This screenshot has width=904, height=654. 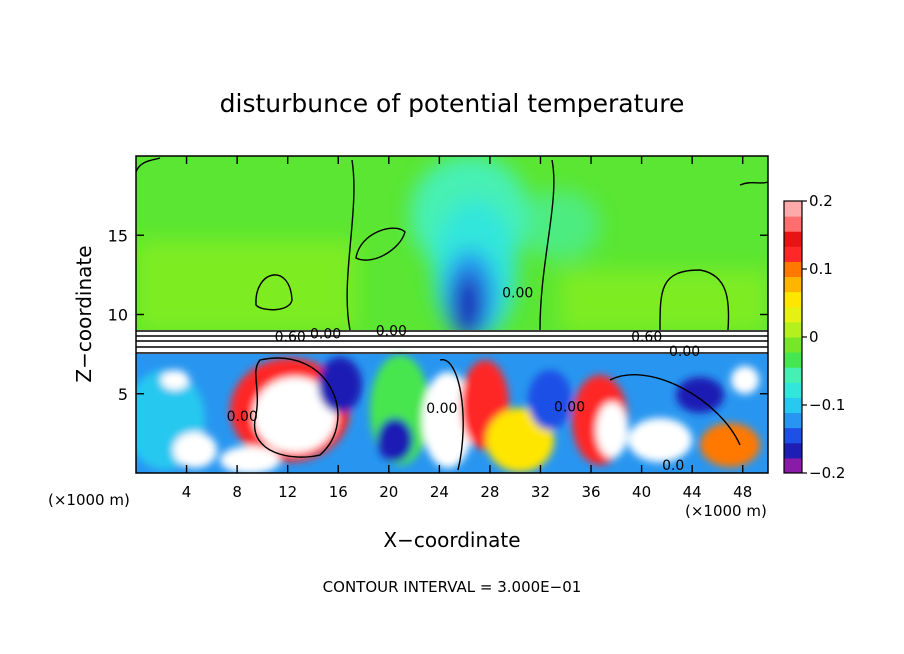 I want to click on chart-title: disturbunce of potential temperature, so click(x=452, y=103).